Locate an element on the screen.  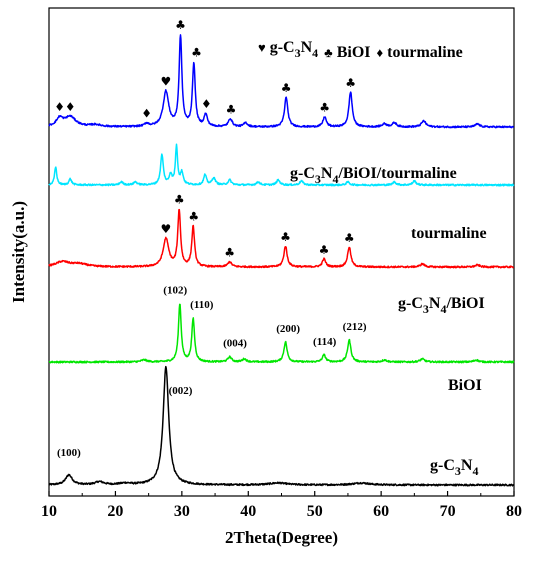
series-label-main: BiOI is located at coordinates (465, 385).